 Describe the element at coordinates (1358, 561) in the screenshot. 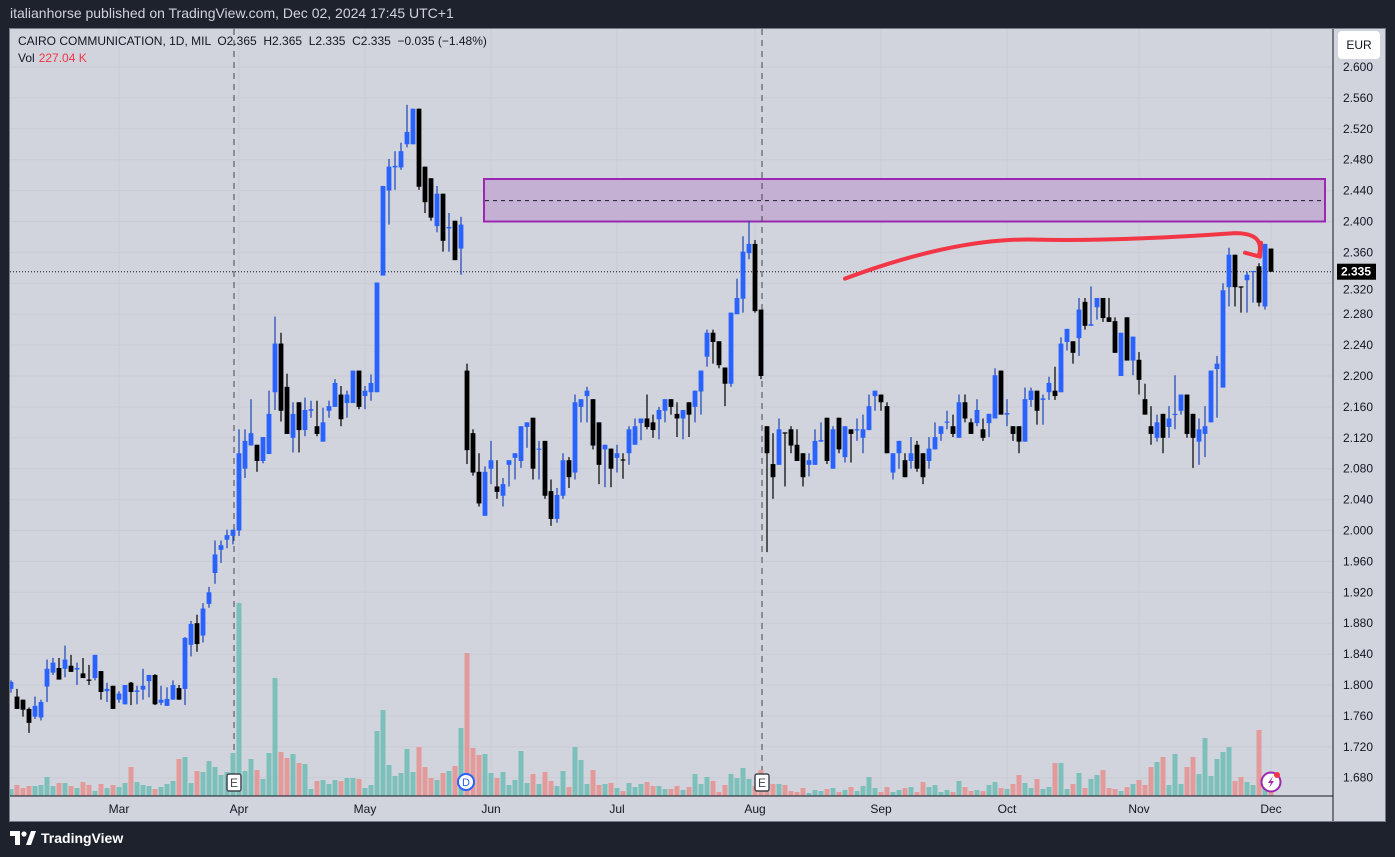

I see `price-tick-label: 1.960` at that location.